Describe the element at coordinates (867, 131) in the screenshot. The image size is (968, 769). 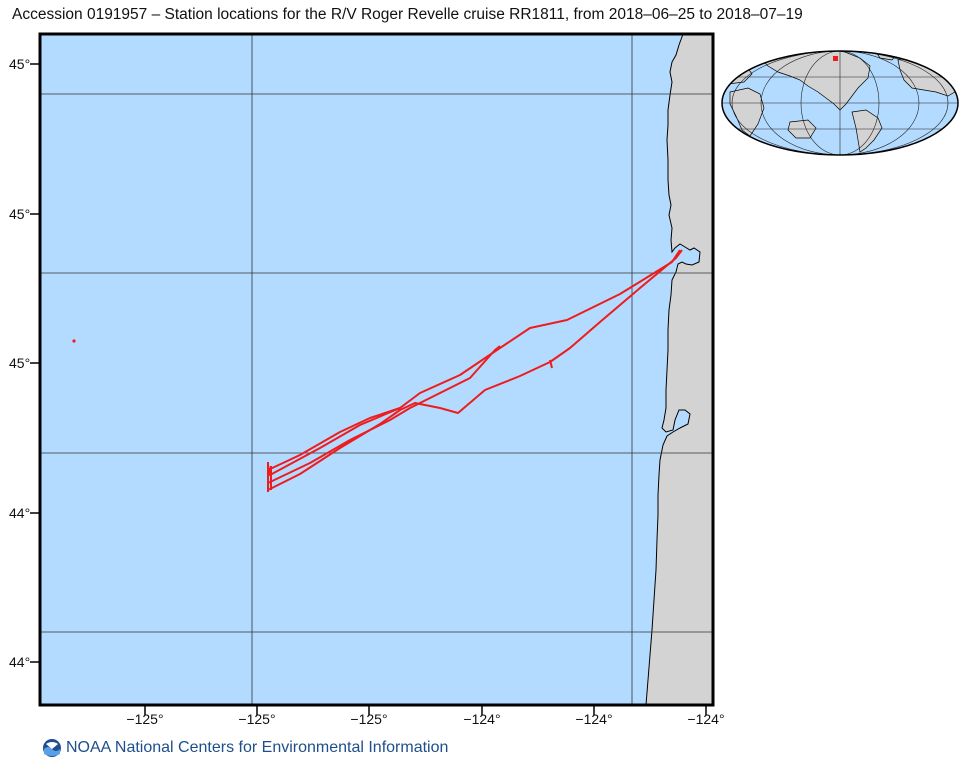
I see `inset-south-america` at that location.